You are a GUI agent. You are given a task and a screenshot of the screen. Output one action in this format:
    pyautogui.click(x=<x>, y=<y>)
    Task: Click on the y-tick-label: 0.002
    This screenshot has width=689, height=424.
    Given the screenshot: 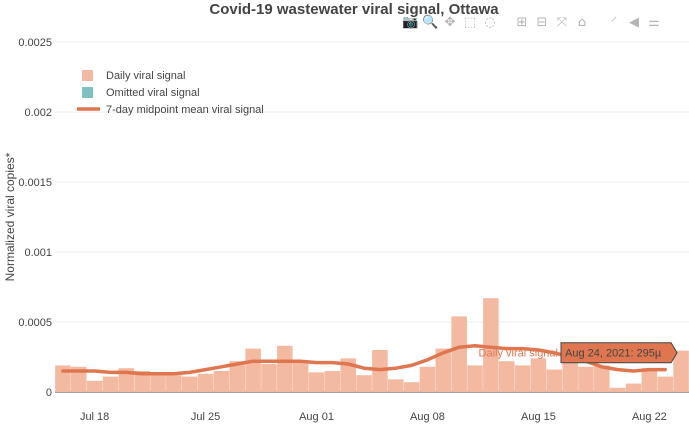 What is the action you would take?
    pyautogui.click(x=38, y=113)
    